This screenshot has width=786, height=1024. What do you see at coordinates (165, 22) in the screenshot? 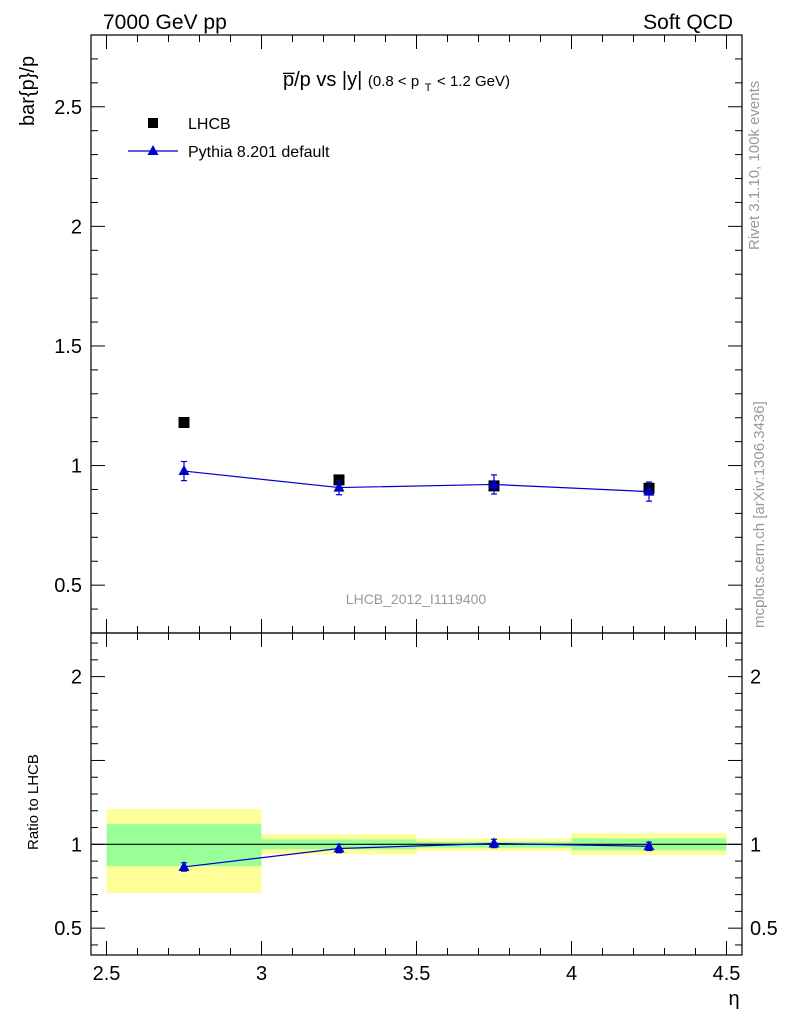
I see `header-left-label: 7000 GeV pp` at bounding box center [165, 22].